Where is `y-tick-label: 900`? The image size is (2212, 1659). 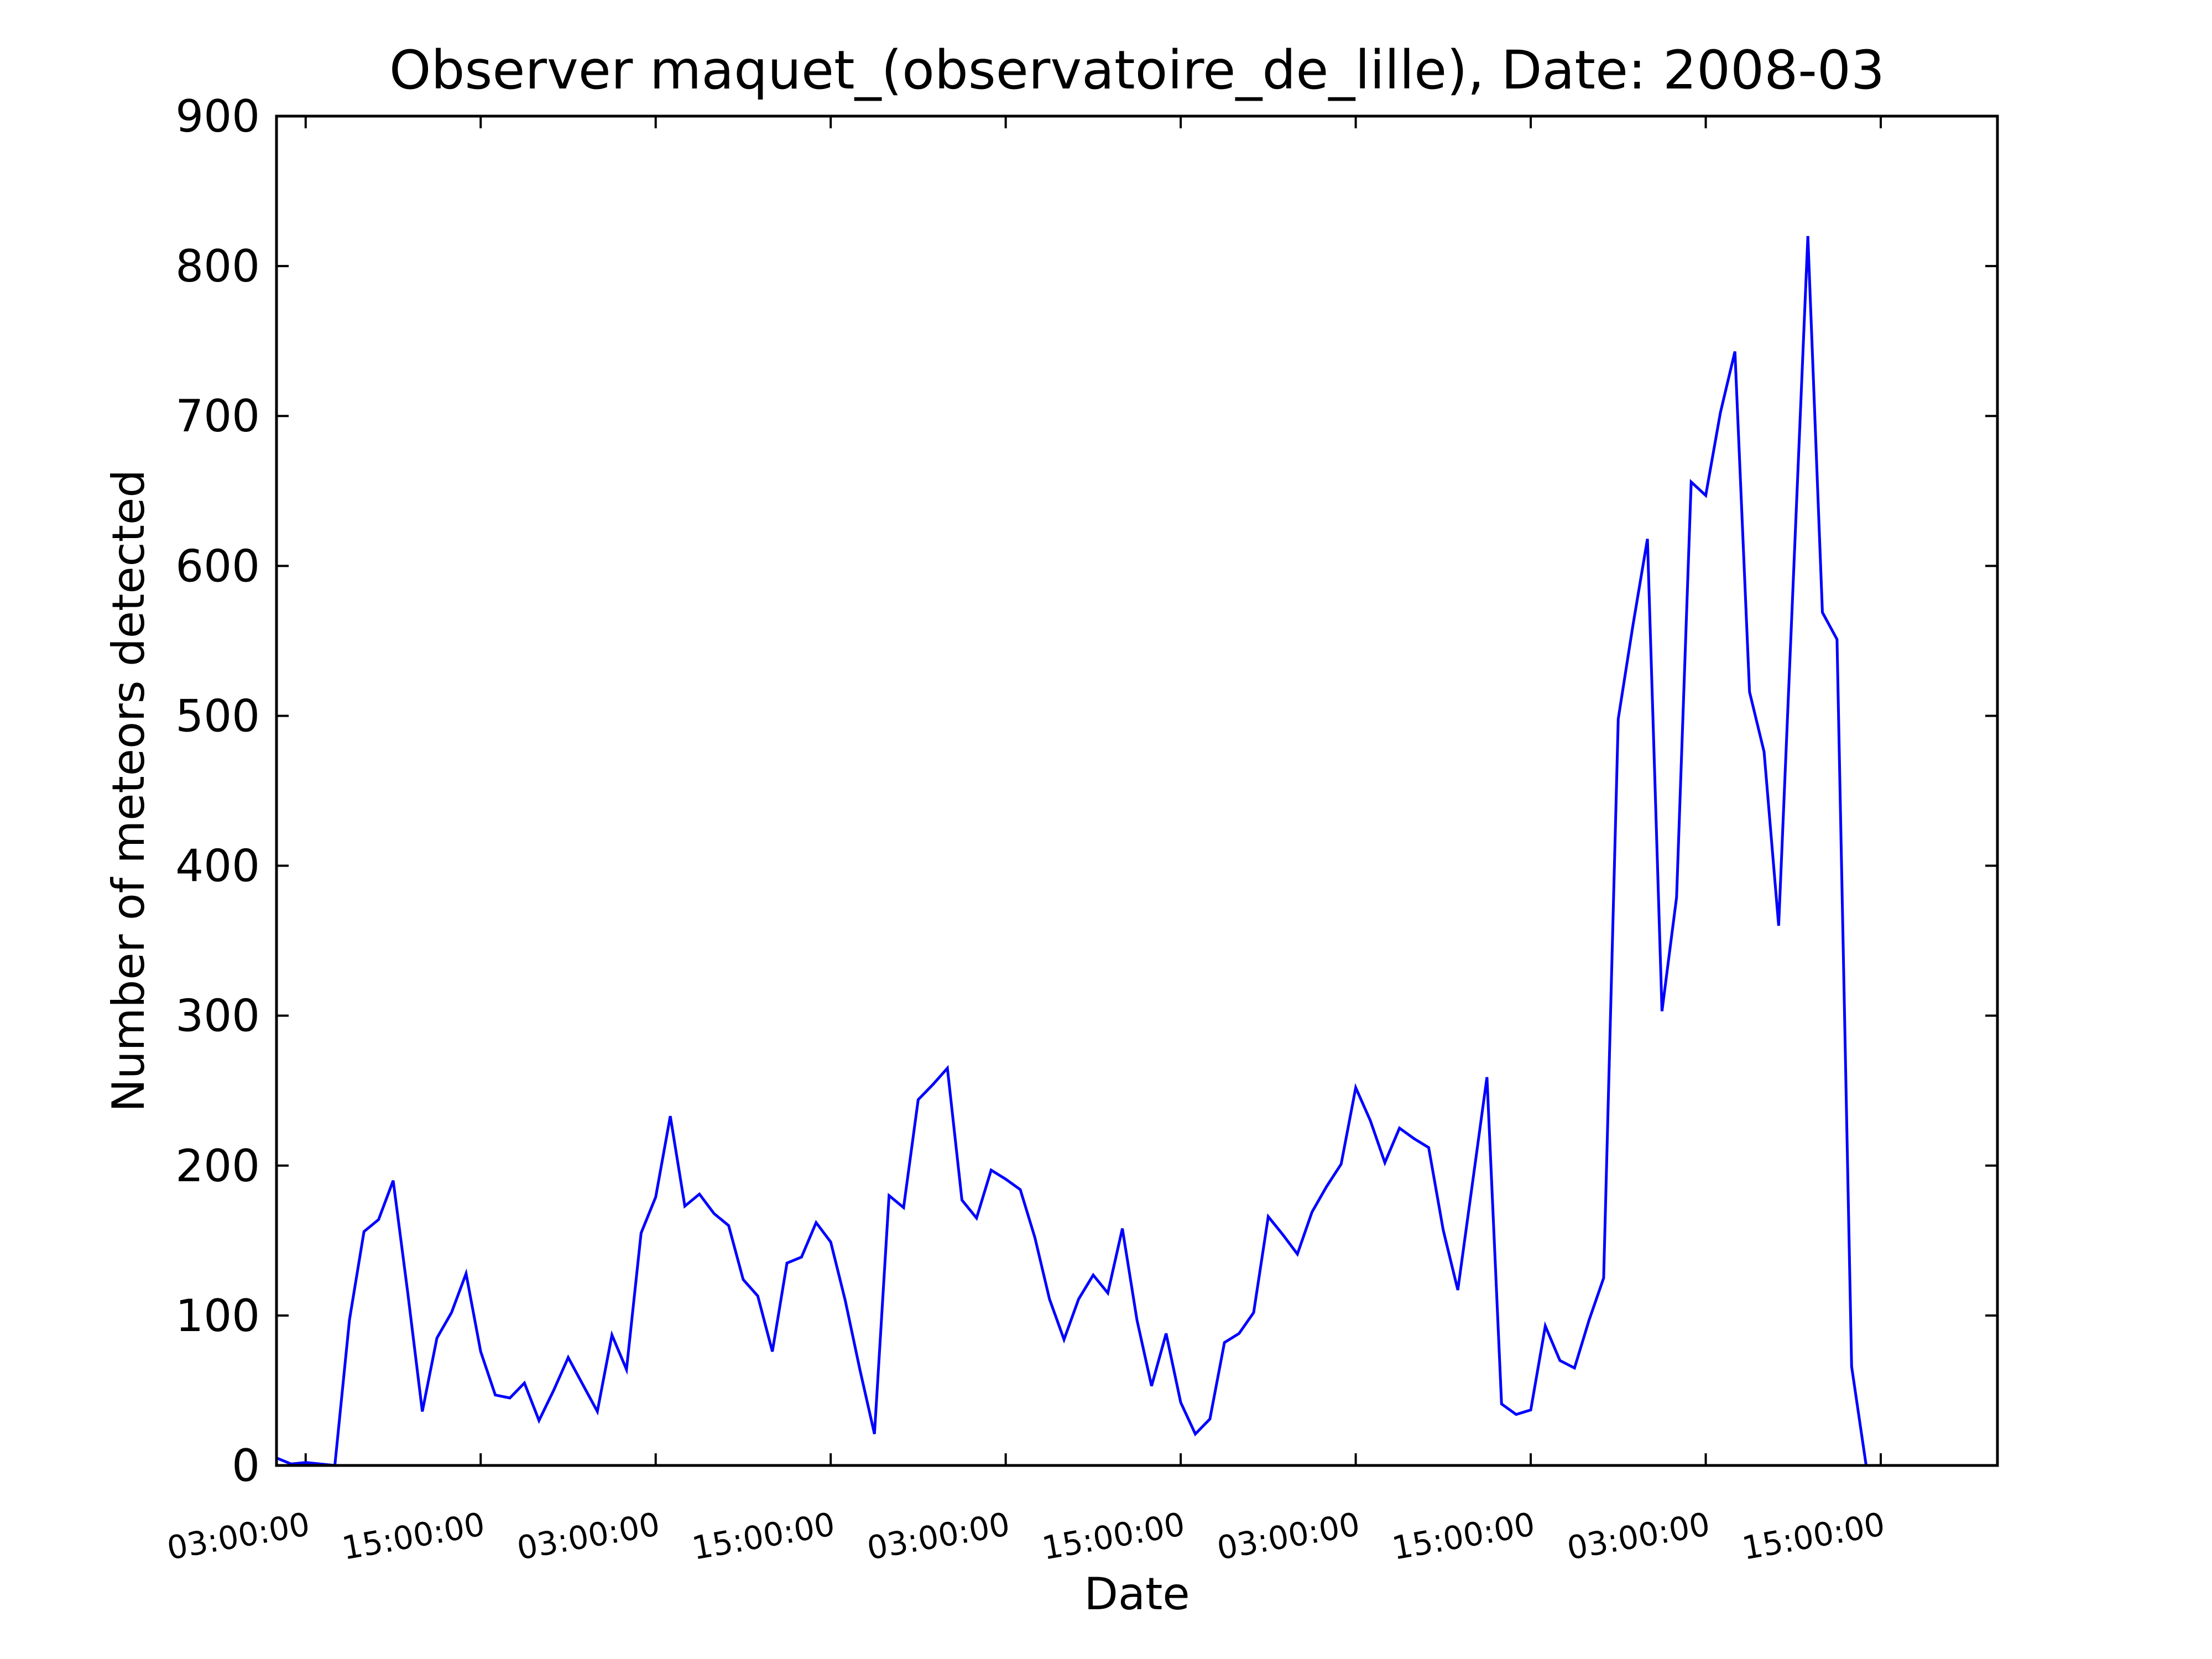 y-tick-label: 900 is located at coordinates (218, 117).